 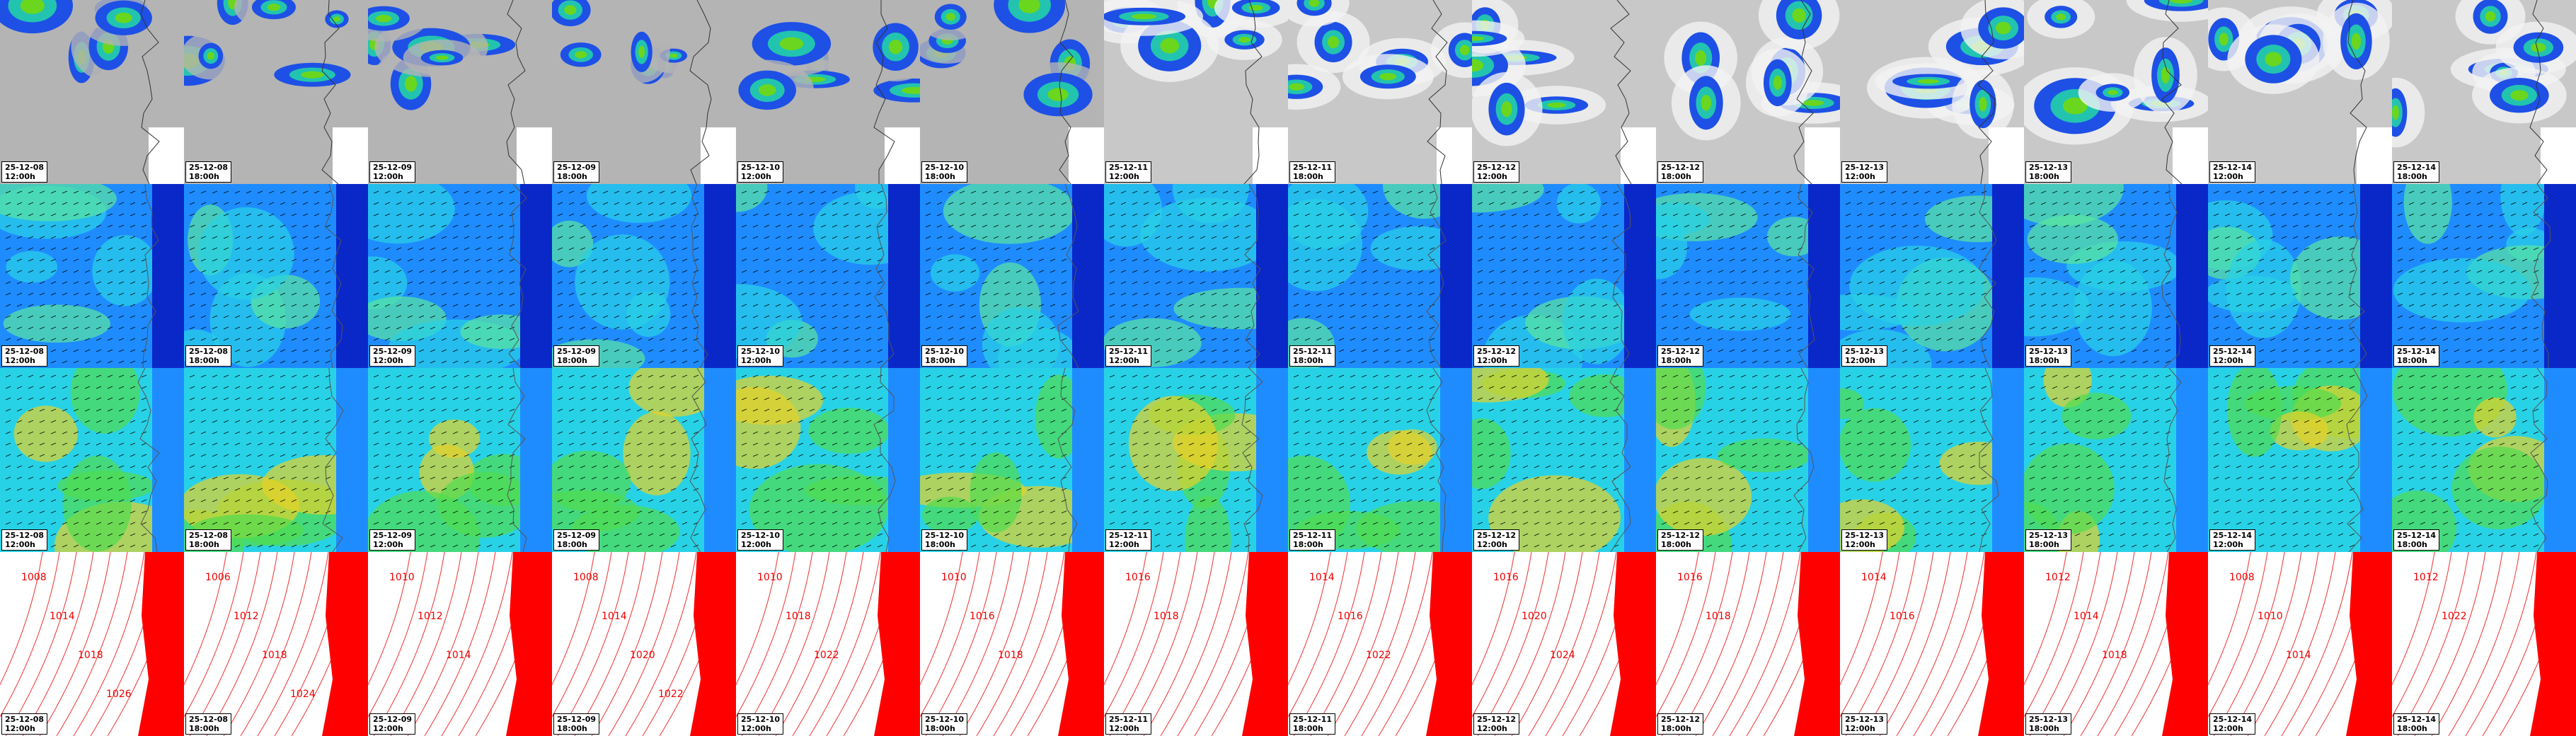 I want to click on map-panel: 1010 1012 1014 25-12-09 12:00h, so click(x=460, y=644).